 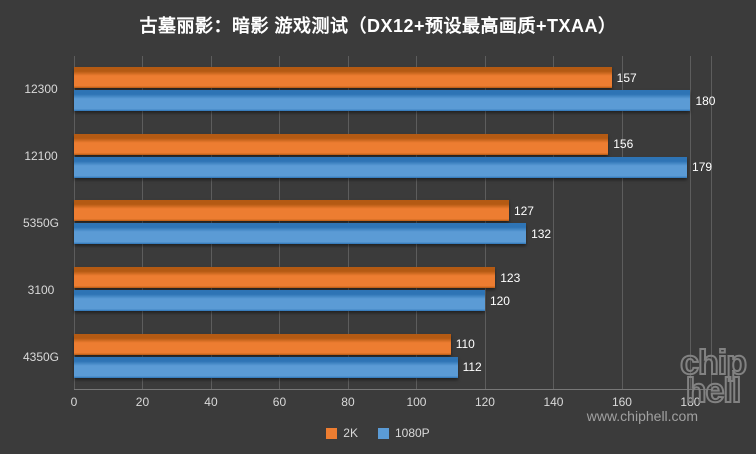 I want to click on x-tick-label: 160, so click(x=621, y=402).